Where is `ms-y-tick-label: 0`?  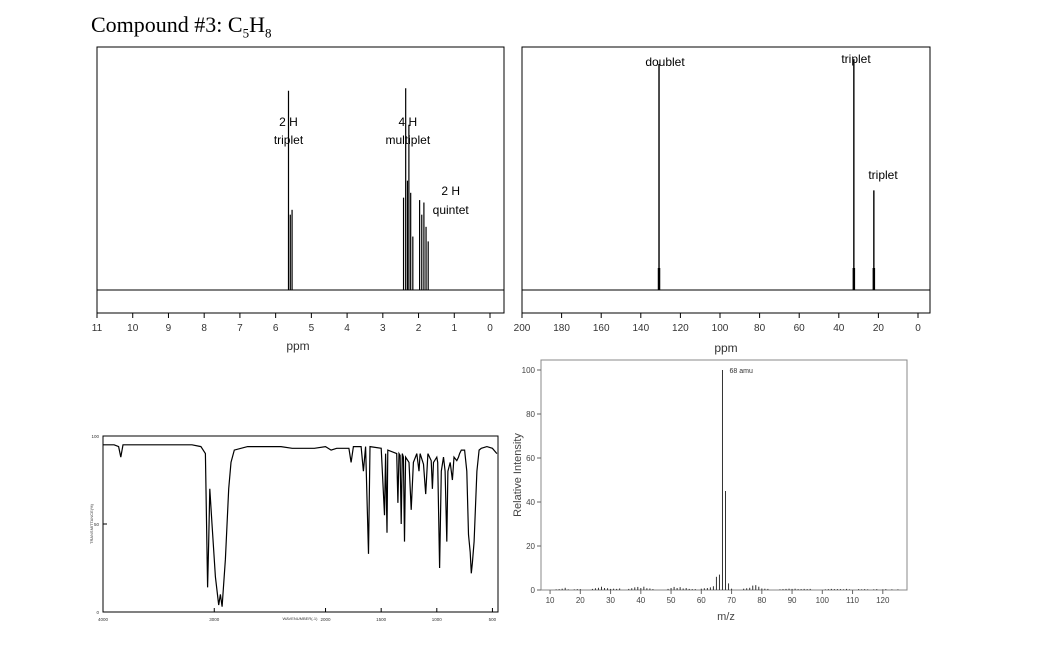 ms-y-tick-label: 0 is located at coordinates (533, 590).